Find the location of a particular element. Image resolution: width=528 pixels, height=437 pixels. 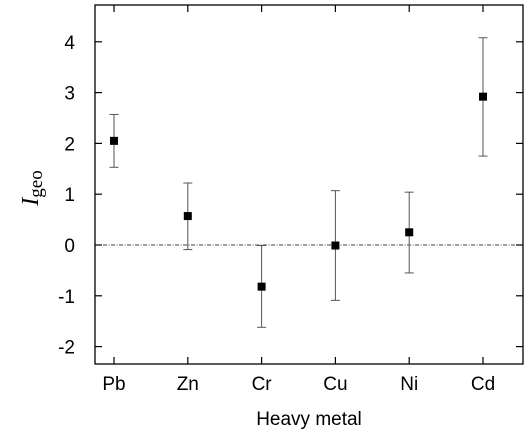

y-tick-label: 1 is located at coordinates (69, 195).